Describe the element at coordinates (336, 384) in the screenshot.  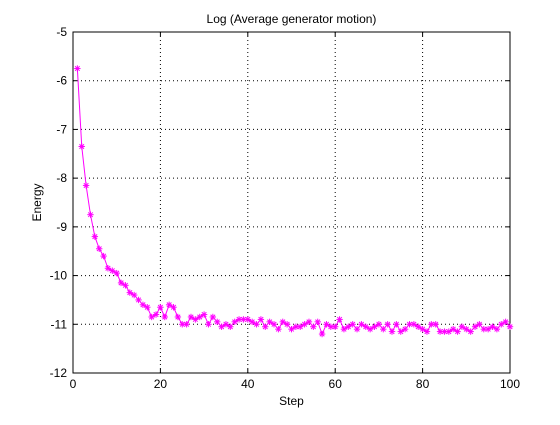
I see `x-tick-label: 60` at that location.